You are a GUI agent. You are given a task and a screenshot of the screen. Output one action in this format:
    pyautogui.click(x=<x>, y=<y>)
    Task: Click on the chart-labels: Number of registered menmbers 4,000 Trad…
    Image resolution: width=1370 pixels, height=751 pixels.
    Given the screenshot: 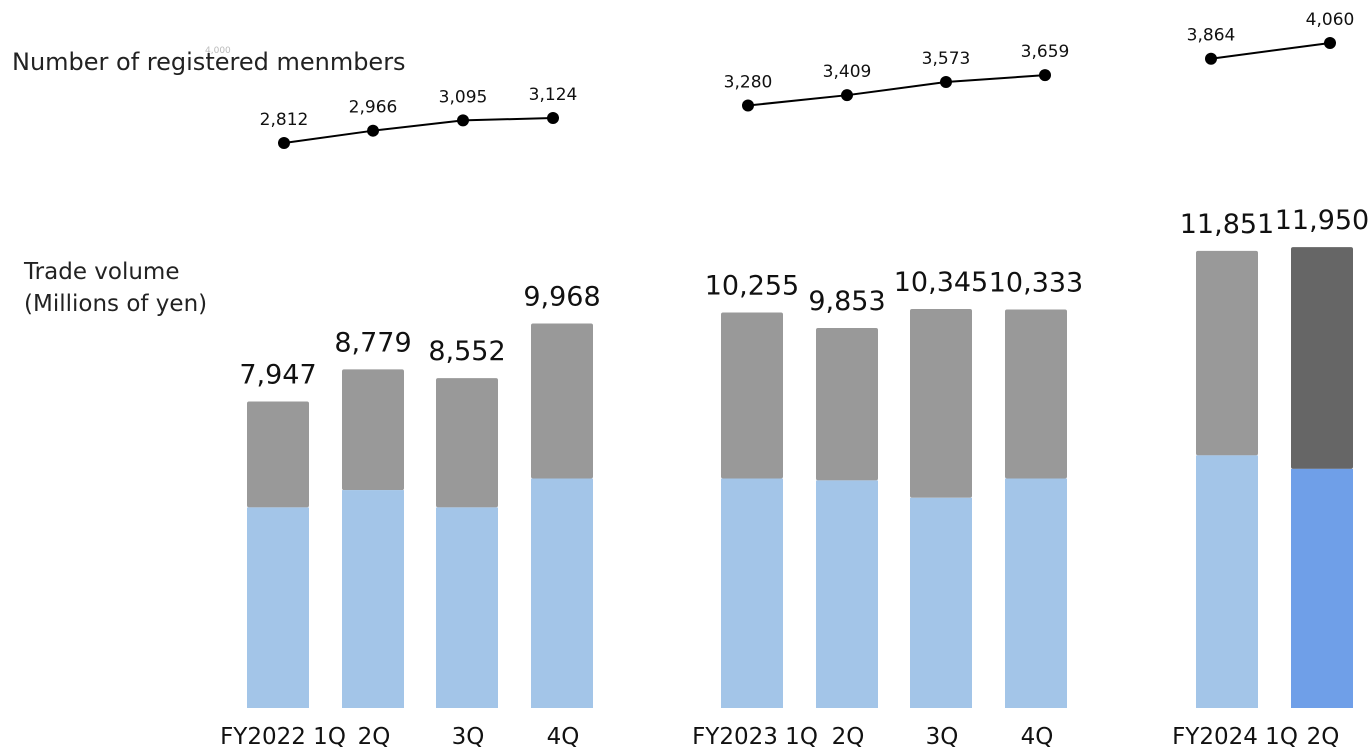 What is the action you would take?
    pyautogui.click(x=209, y=181)
    